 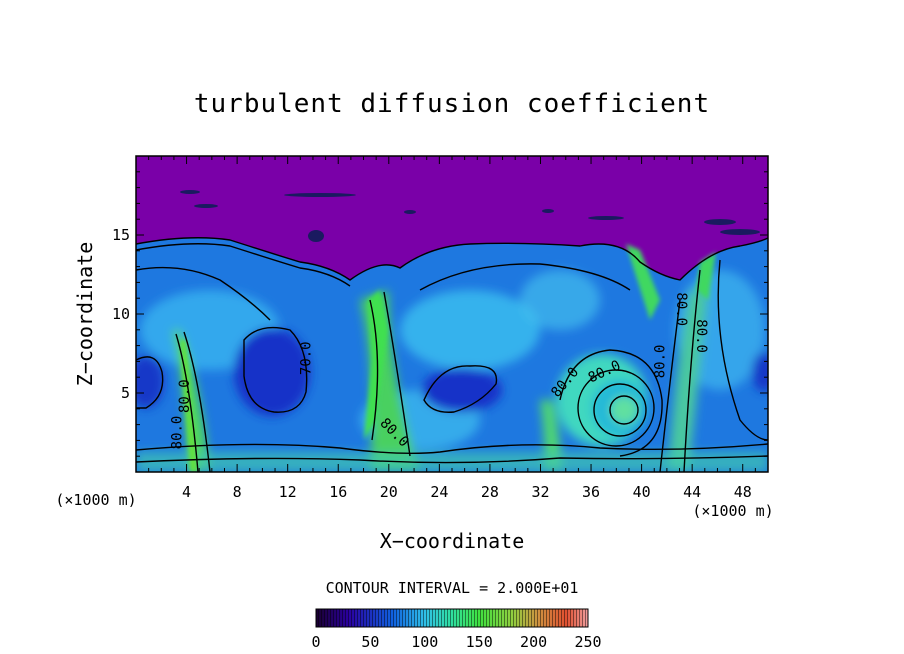 I want to click on x-tick-label: 48, so click(x=743, y=492).